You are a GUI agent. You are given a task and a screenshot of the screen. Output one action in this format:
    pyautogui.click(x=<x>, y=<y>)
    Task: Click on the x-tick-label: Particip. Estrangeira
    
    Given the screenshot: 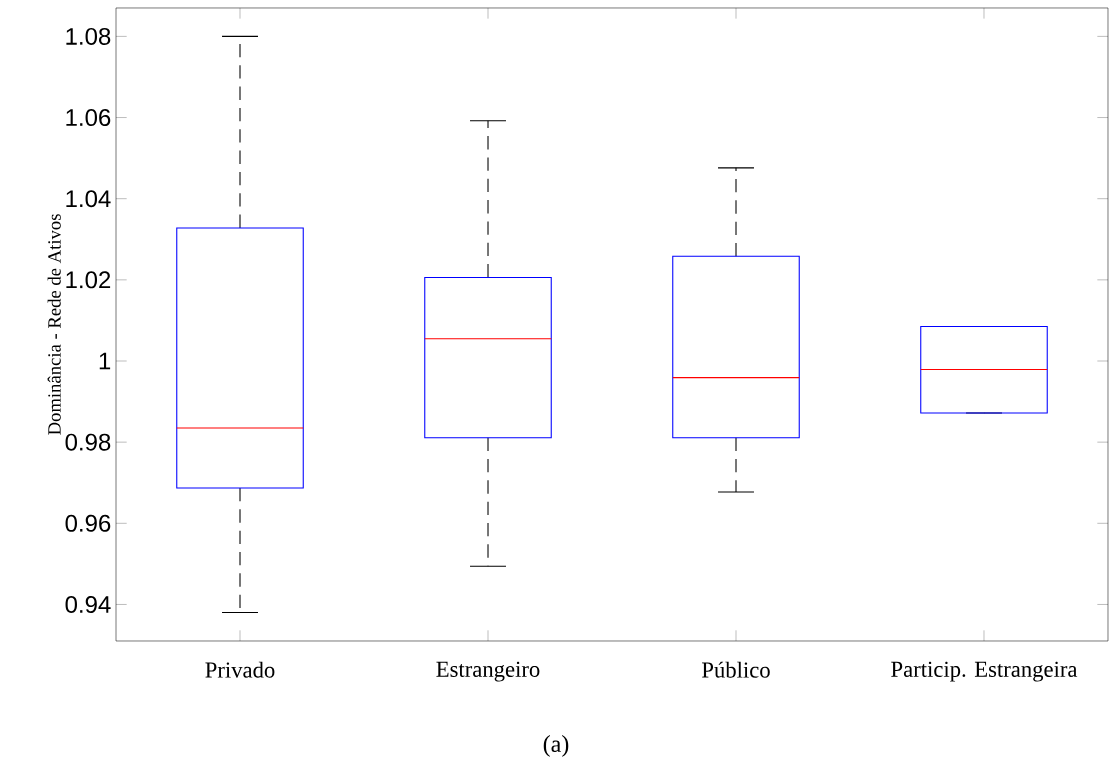 What is the action you would take?
    pyautogui.click(x=984, y=671)
    